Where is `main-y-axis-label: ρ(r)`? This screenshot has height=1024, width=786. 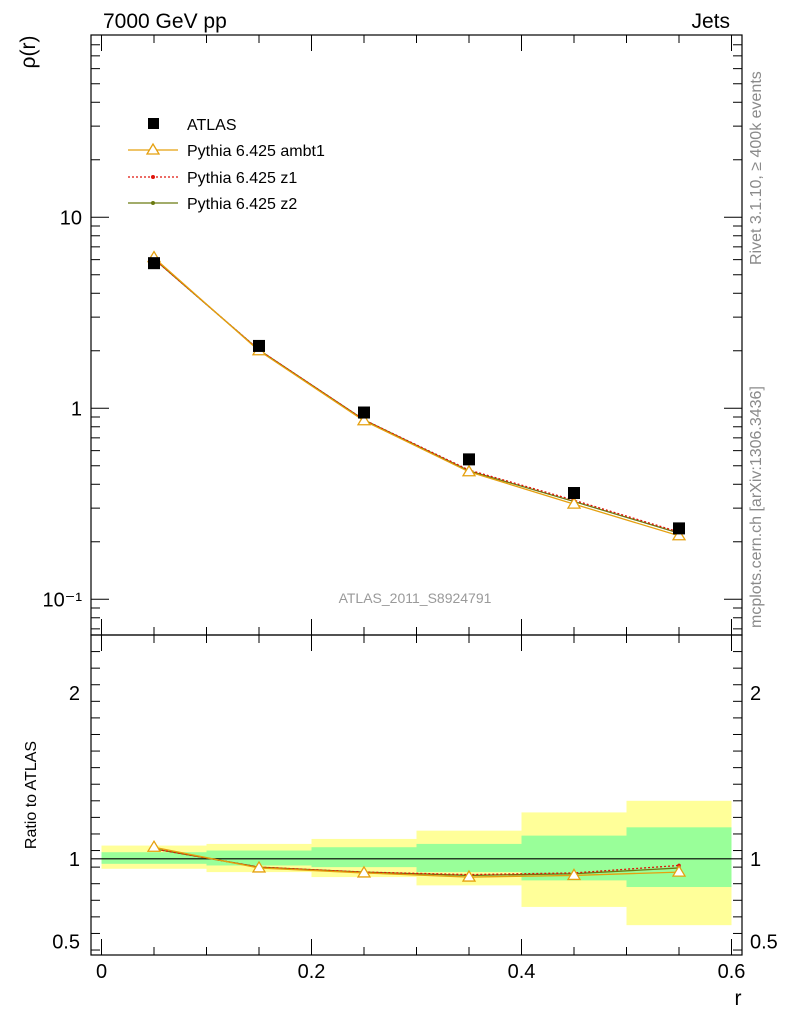 main-y-axis-label: ρ(r) is located at coordinates (28, 52).